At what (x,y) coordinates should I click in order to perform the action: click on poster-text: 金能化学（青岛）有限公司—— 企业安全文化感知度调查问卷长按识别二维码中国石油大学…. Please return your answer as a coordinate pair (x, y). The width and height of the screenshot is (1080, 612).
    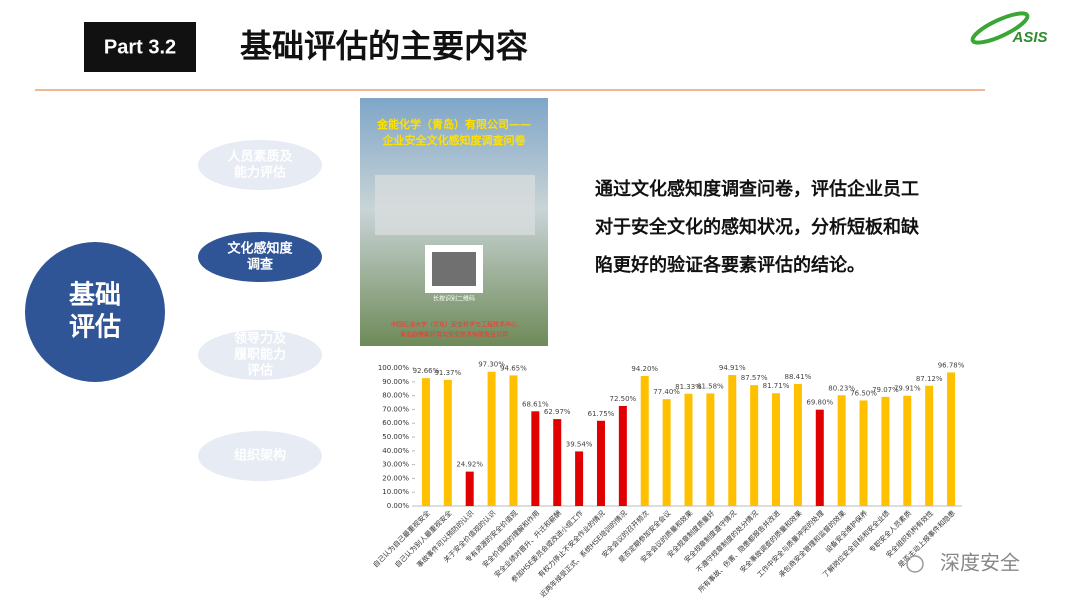
    Looking at the image, I should click on (453, 228).